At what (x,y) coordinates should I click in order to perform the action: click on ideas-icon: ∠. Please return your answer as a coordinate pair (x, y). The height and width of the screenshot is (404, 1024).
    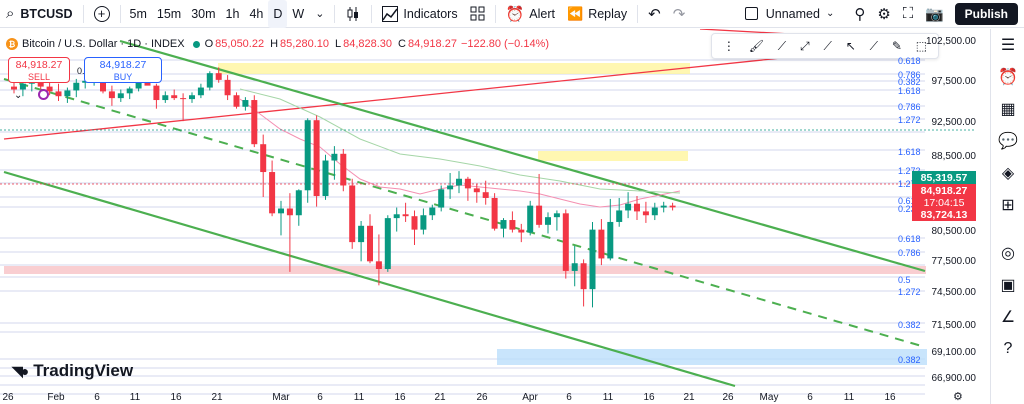
    Looking at the image, I should click on (1008, 317).